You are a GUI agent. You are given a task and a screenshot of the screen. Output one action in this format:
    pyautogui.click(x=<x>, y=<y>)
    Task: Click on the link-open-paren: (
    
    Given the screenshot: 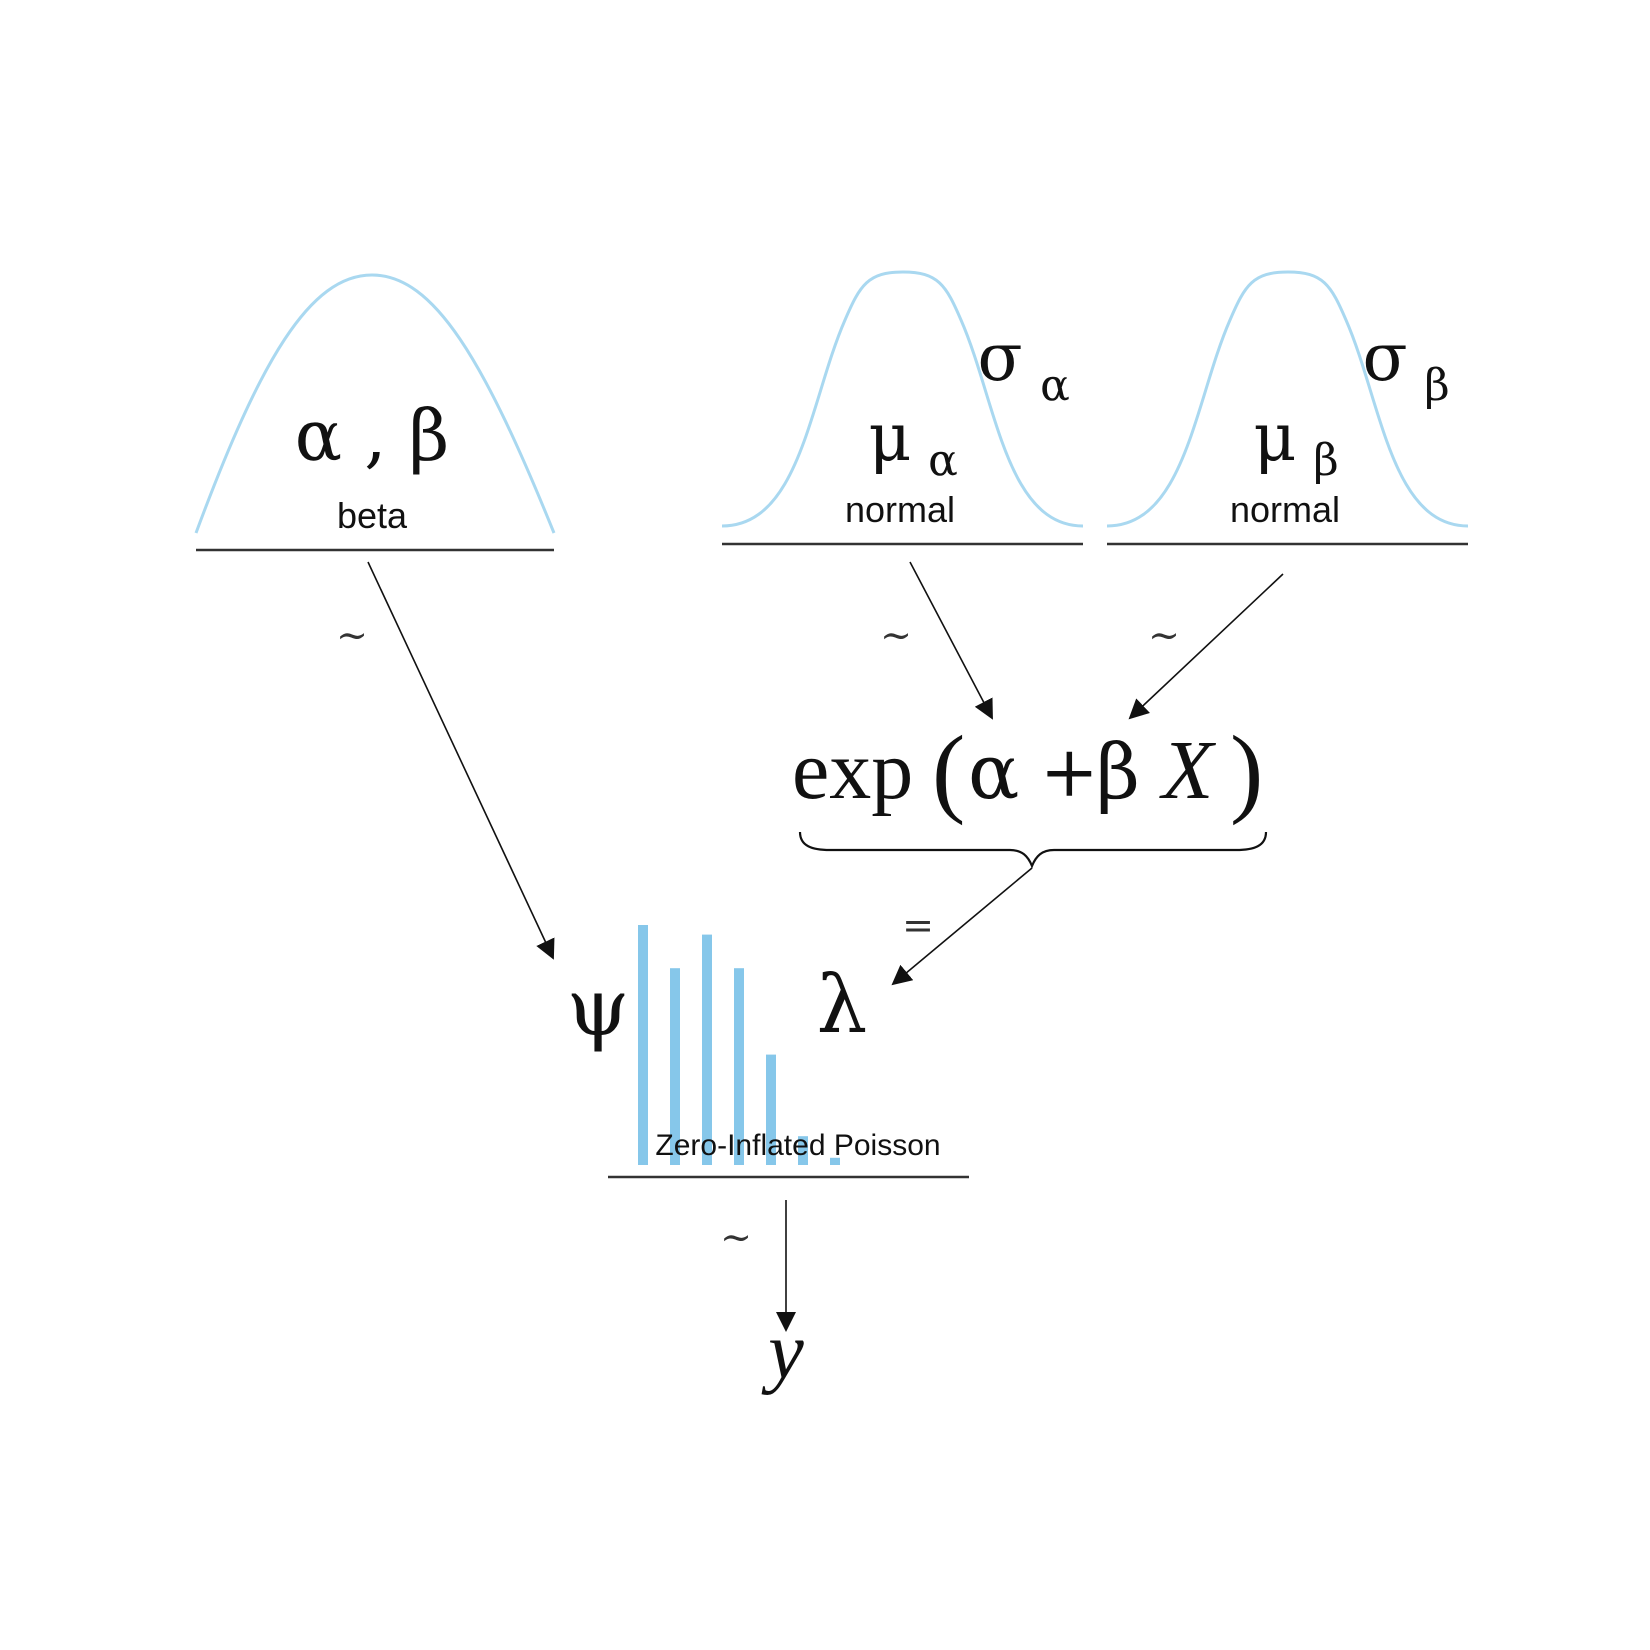 What is the action you would take?
    pyautogui.click(x=948, y=770)
    